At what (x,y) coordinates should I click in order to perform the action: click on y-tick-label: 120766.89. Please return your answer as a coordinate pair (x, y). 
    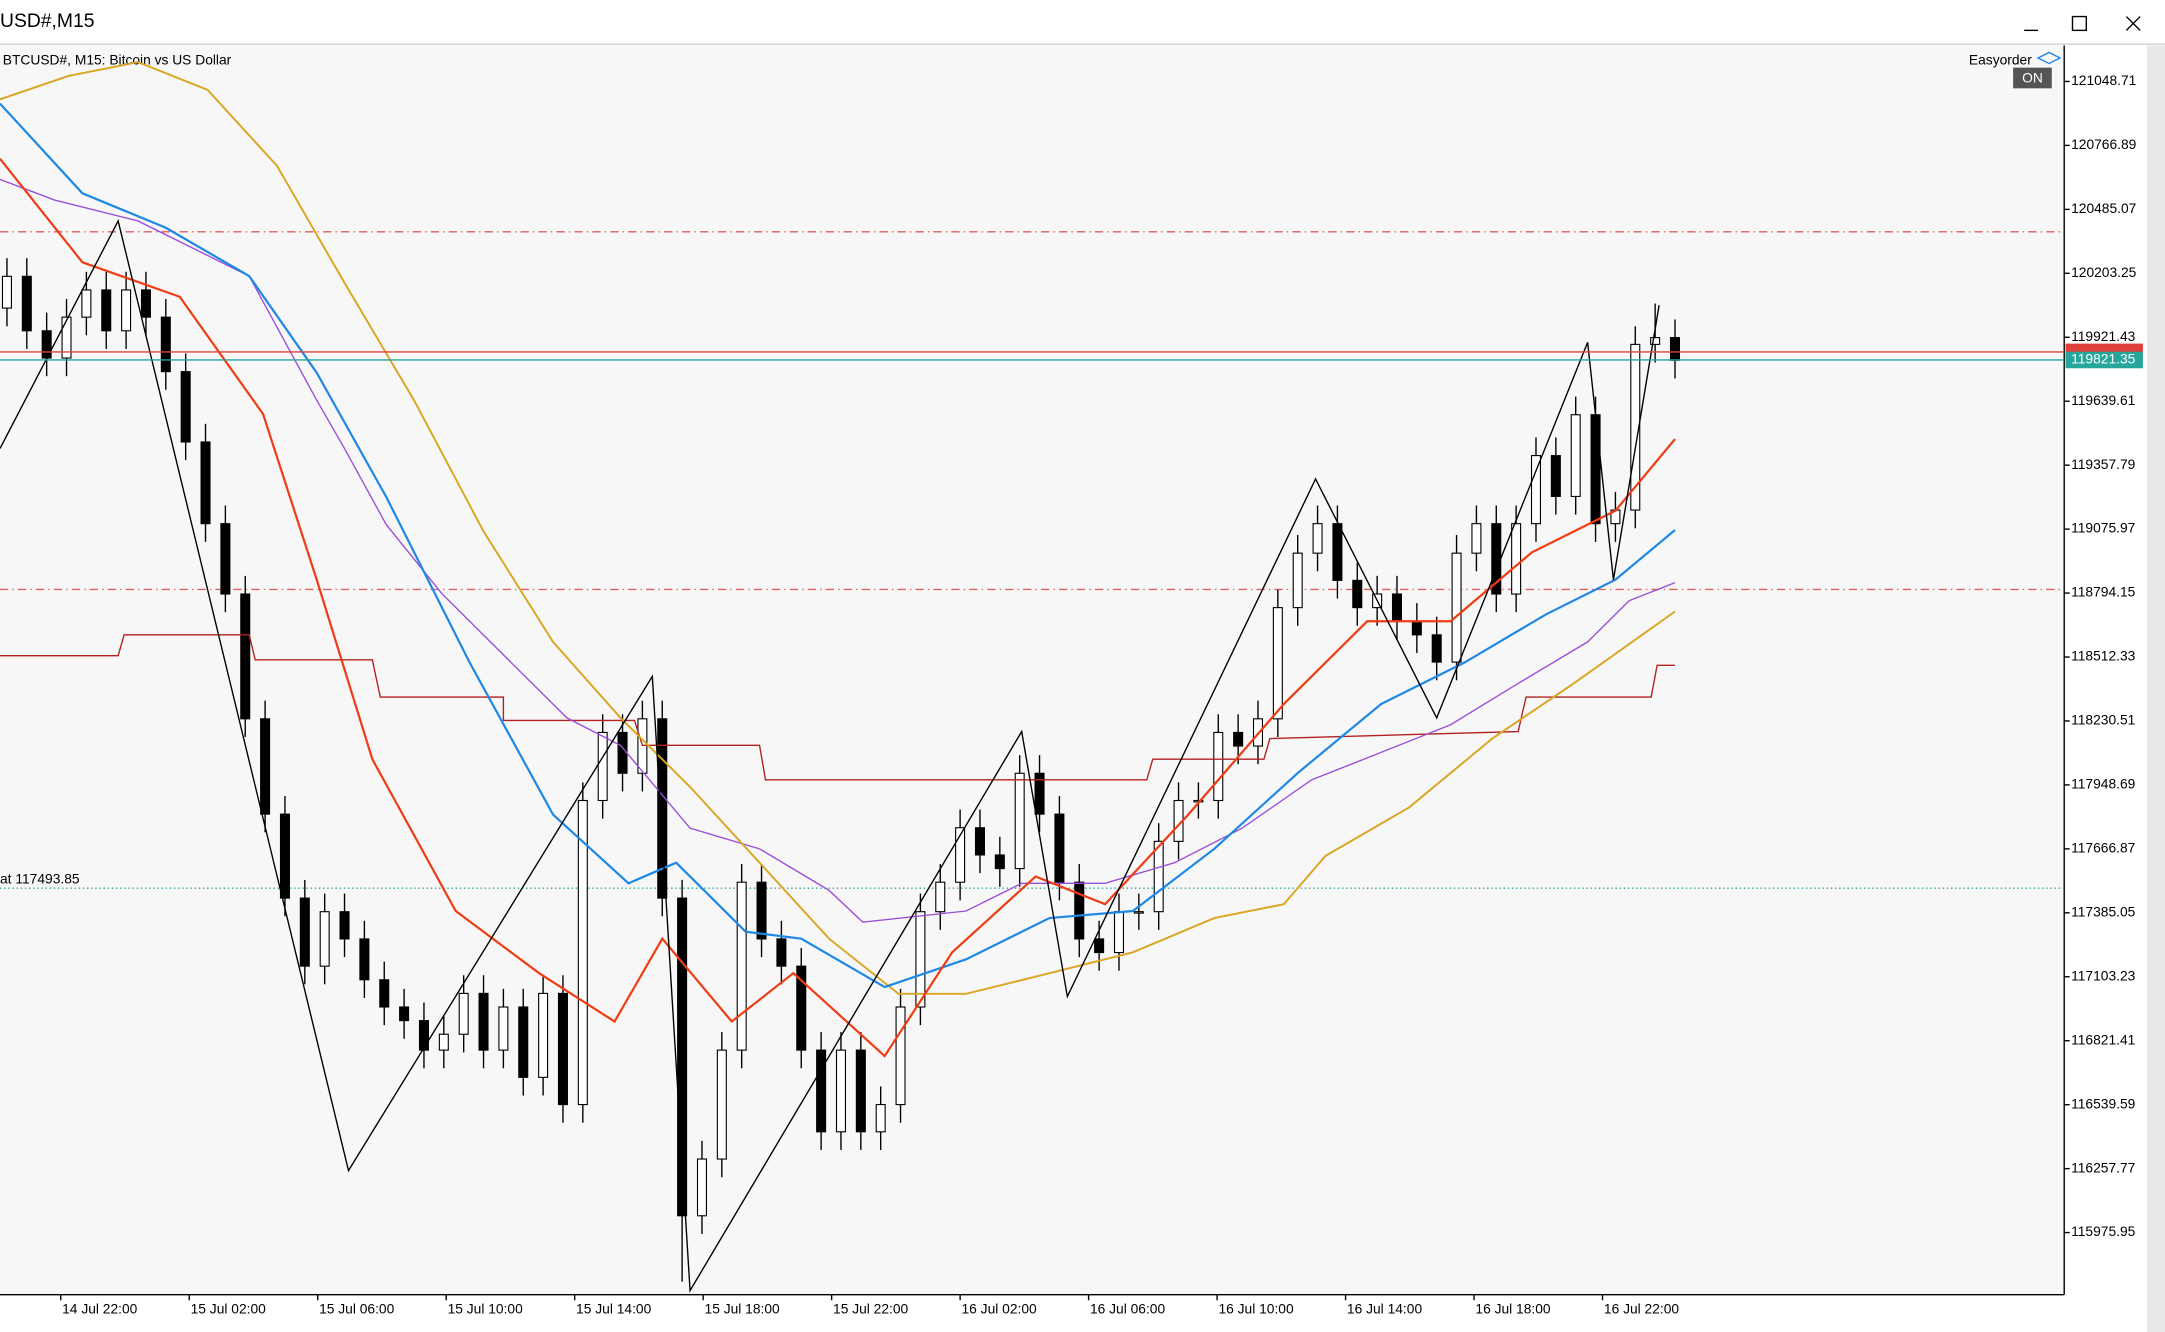
    Looking at the image, I should click on (2104, 144).